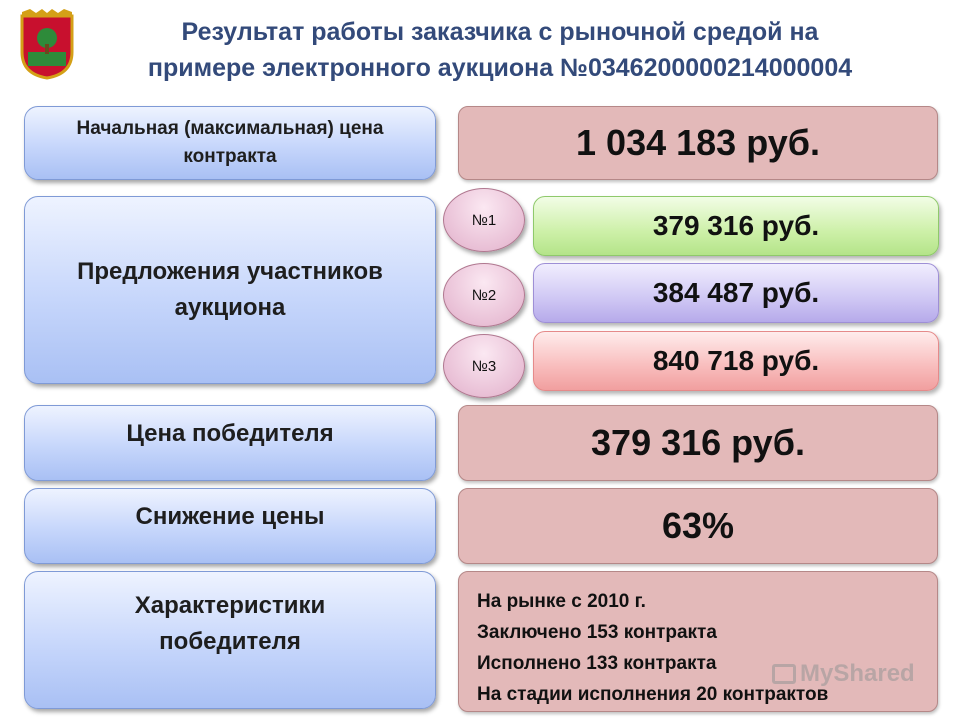  What do you see at coordinates (484, 295) in the screenshot?
I see `bid-2-number-badge: №2` at bounding box center [484, 295].